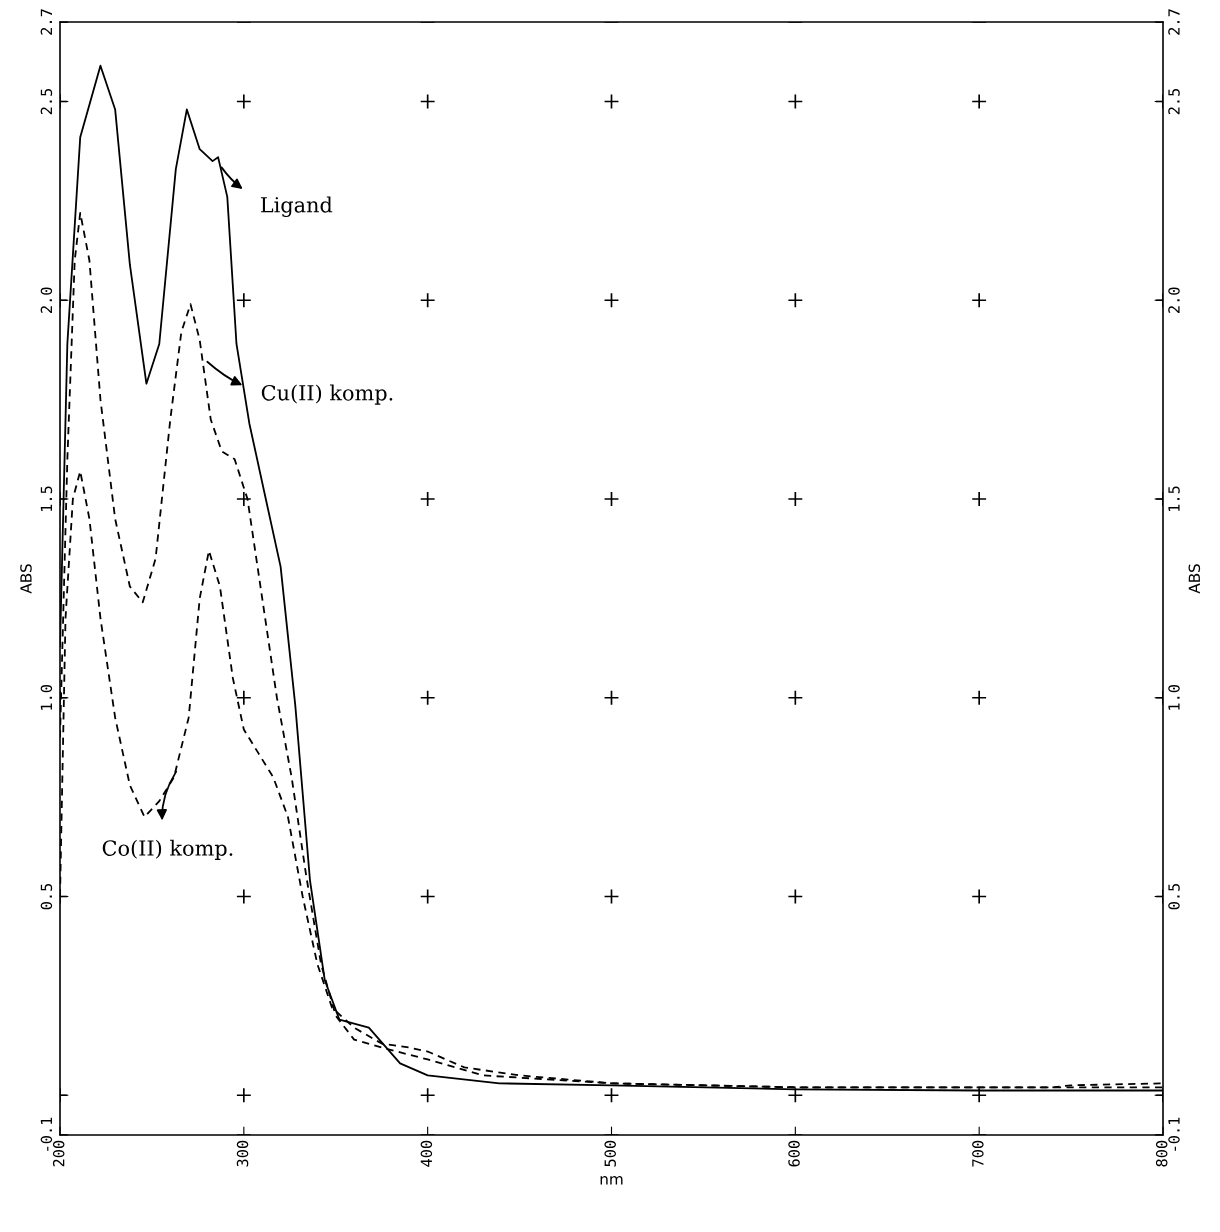 Image resolution: width=1220 pixels, height=1232 pixels. Describe the element at coordinates (1161, 1153) in the screenshot. I see `x-tick-label: 800` at that location.